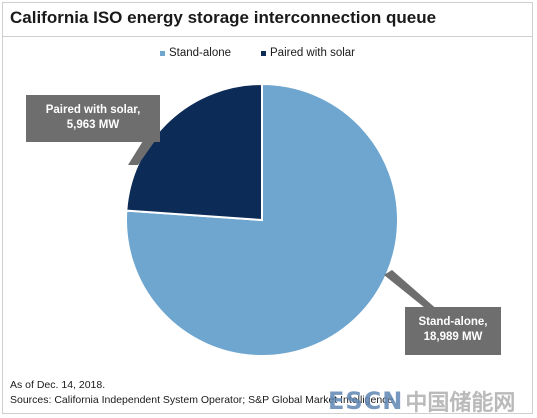 The width and height of the screenshot is (537, 418). I want to click on standalone-callout-pointer, so click(412, 291).